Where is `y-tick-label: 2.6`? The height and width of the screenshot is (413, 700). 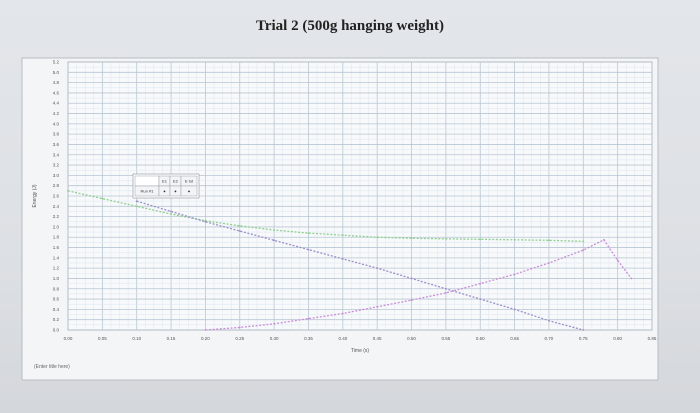 y-tick-label: 2.6 is located at coordinates (56, 196).